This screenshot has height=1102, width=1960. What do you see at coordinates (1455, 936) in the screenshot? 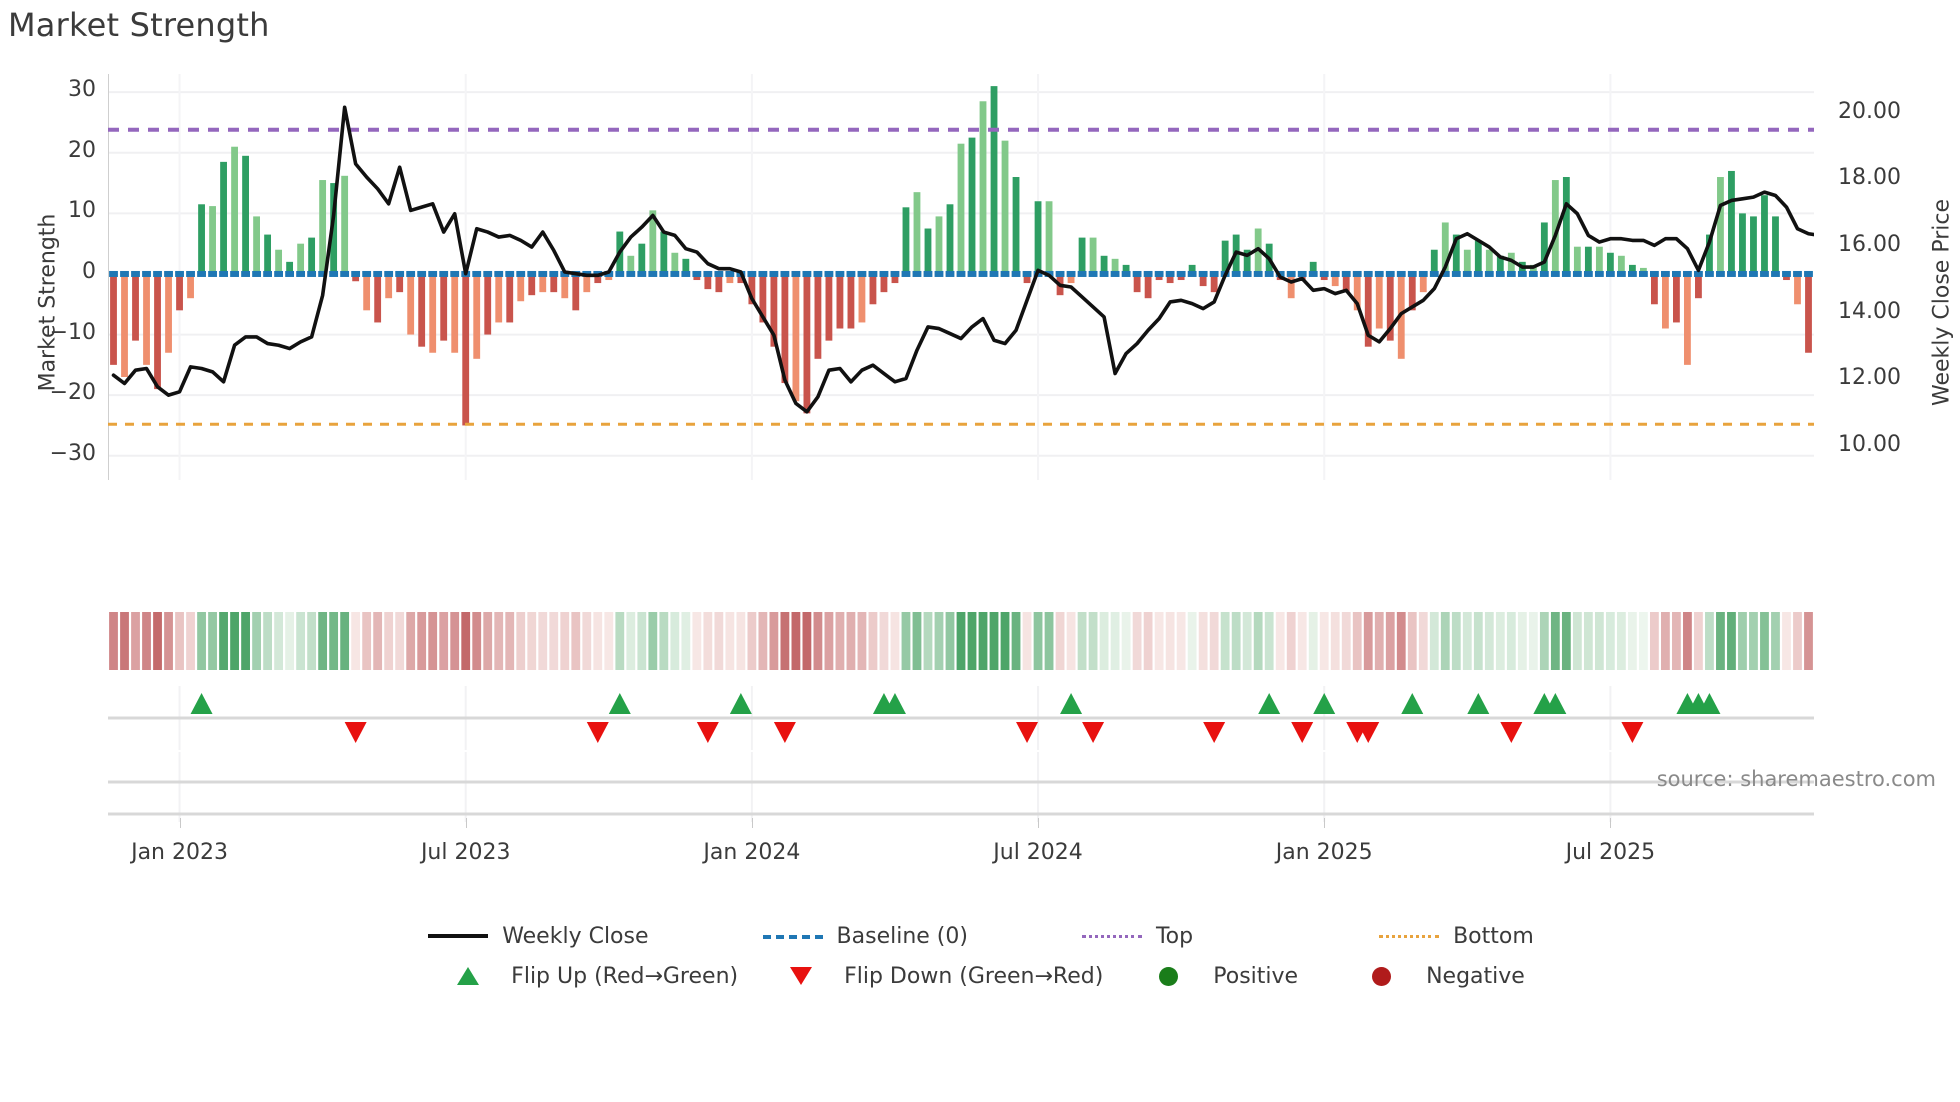
I see `legend-item: Bottom` at bounding box center [1455, 936].